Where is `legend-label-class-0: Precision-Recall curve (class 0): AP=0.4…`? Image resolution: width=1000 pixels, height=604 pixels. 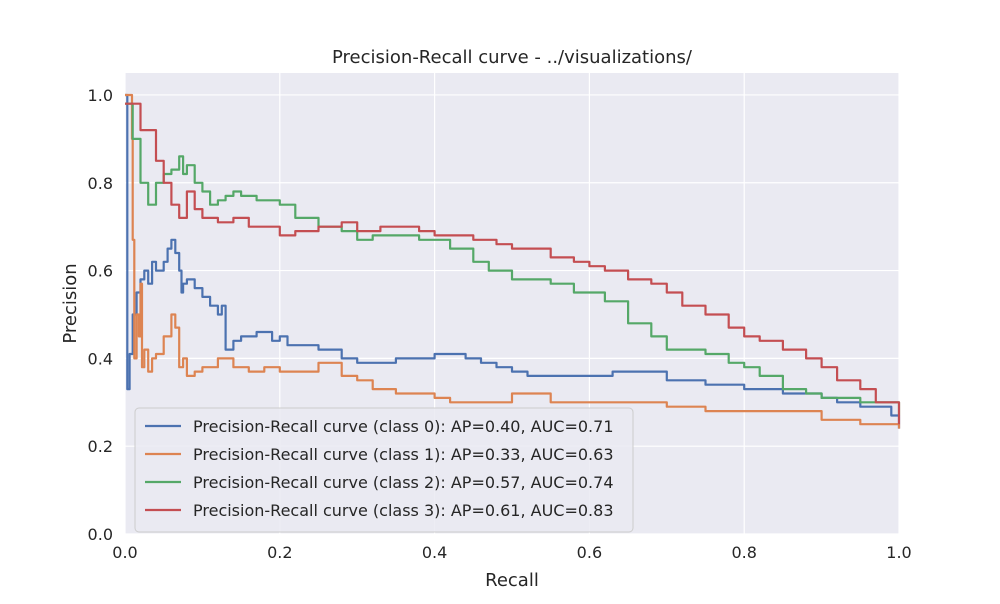 legend-label-class-0: Precision-Recall curve (class 0): AP=0.4… is located at coordinates (403, 426).